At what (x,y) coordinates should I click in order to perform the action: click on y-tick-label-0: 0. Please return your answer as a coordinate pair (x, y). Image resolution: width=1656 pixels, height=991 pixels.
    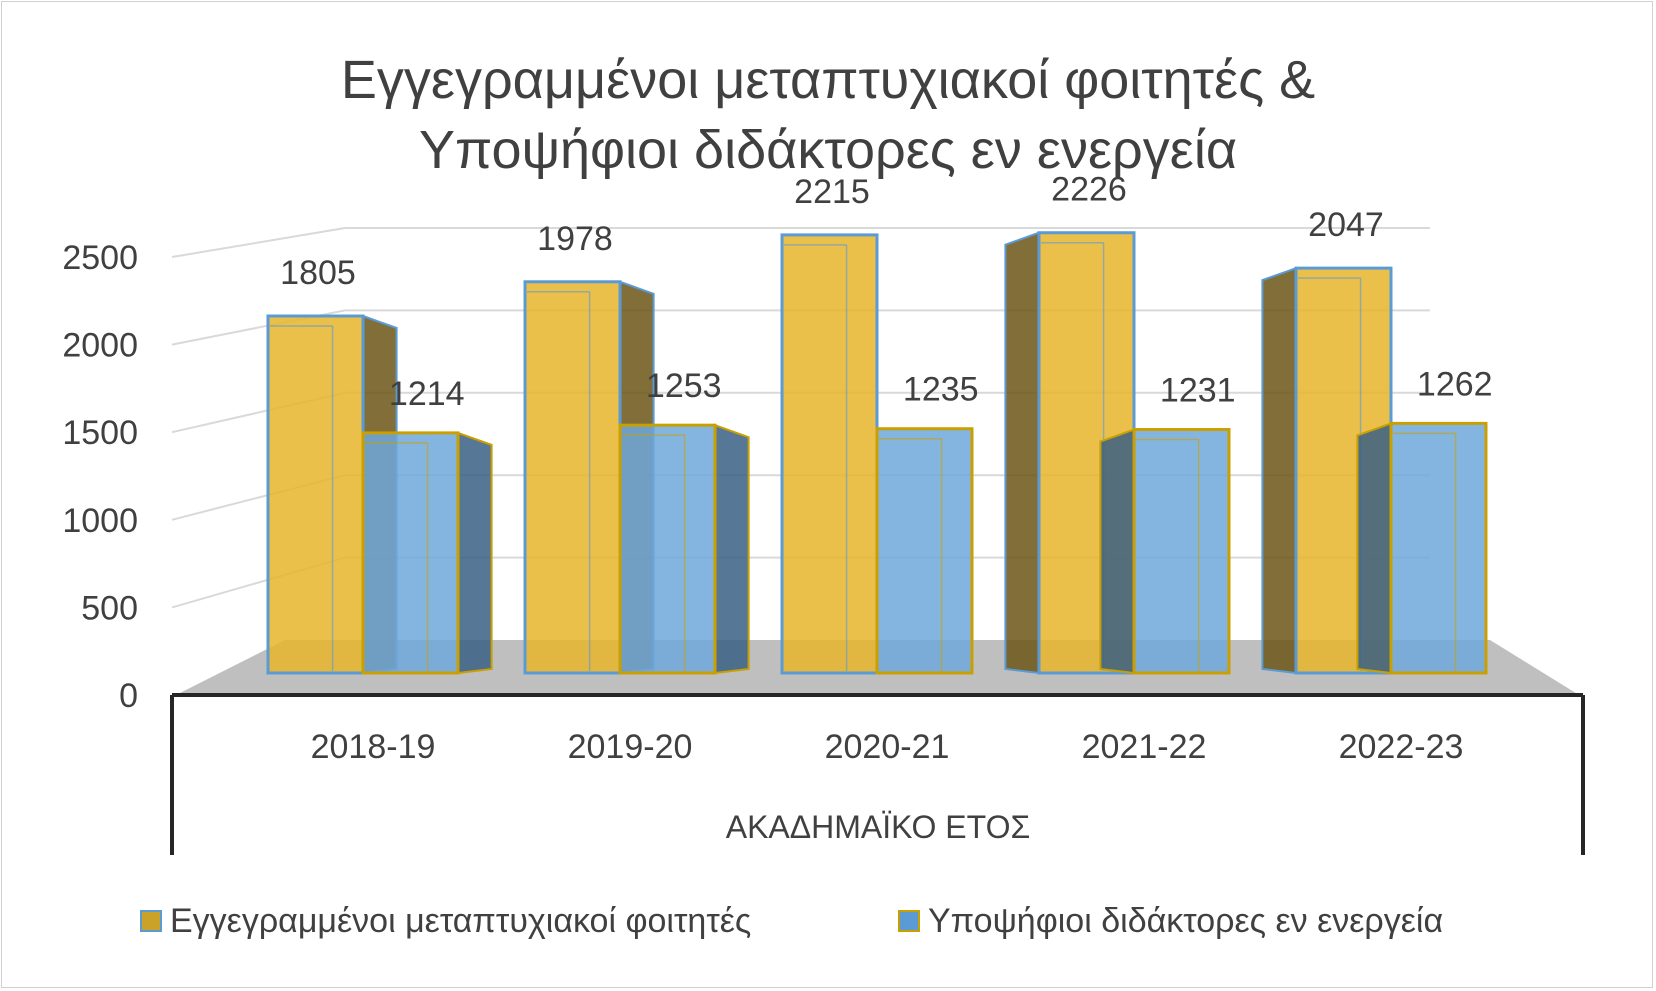
    Looking at the image, I should click on (128, 696).